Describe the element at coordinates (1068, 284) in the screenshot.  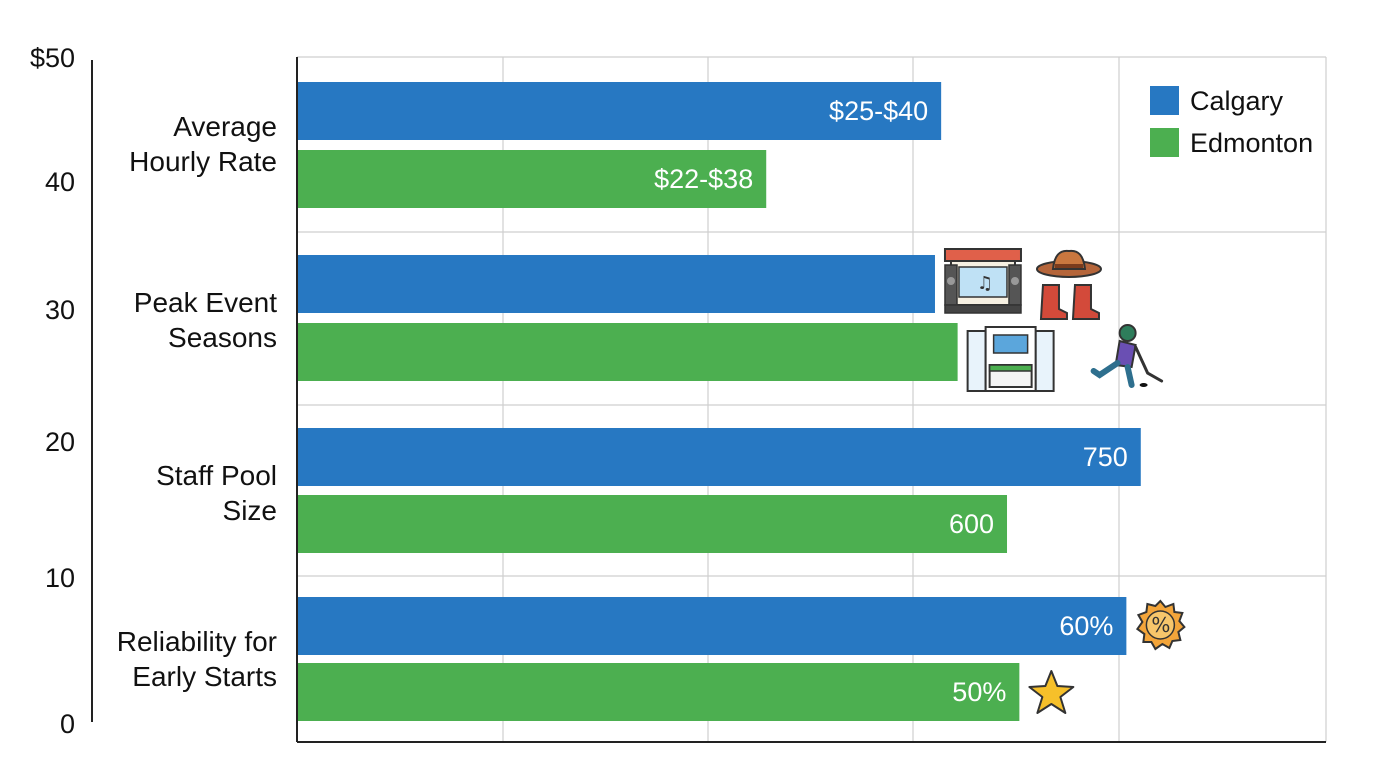
I see `cowboy-hat-boots-icon` at that location.